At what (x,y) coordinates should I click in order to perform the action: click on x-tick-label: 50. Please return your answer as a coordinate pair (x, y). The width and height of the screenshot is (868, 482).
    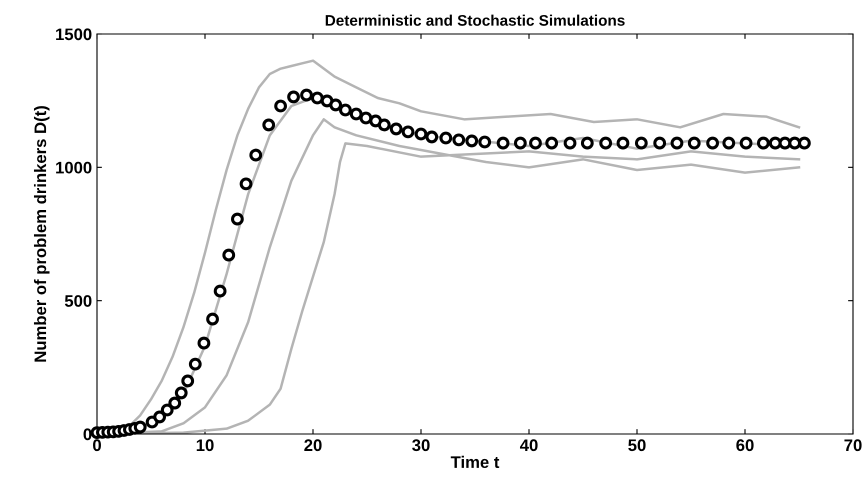
    Looking at the image, I should click on (637, 445).